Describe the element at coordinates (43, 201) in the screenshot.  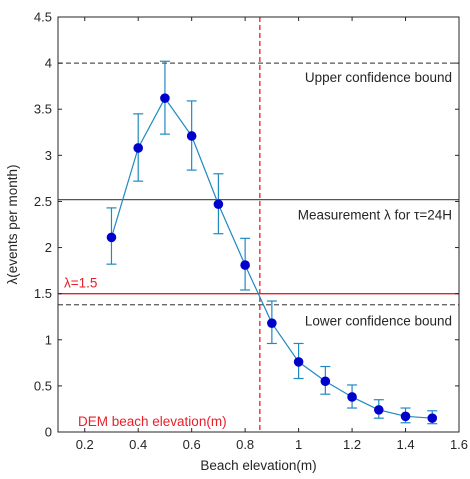
I see `y-tick-label: 2.5` at that location.